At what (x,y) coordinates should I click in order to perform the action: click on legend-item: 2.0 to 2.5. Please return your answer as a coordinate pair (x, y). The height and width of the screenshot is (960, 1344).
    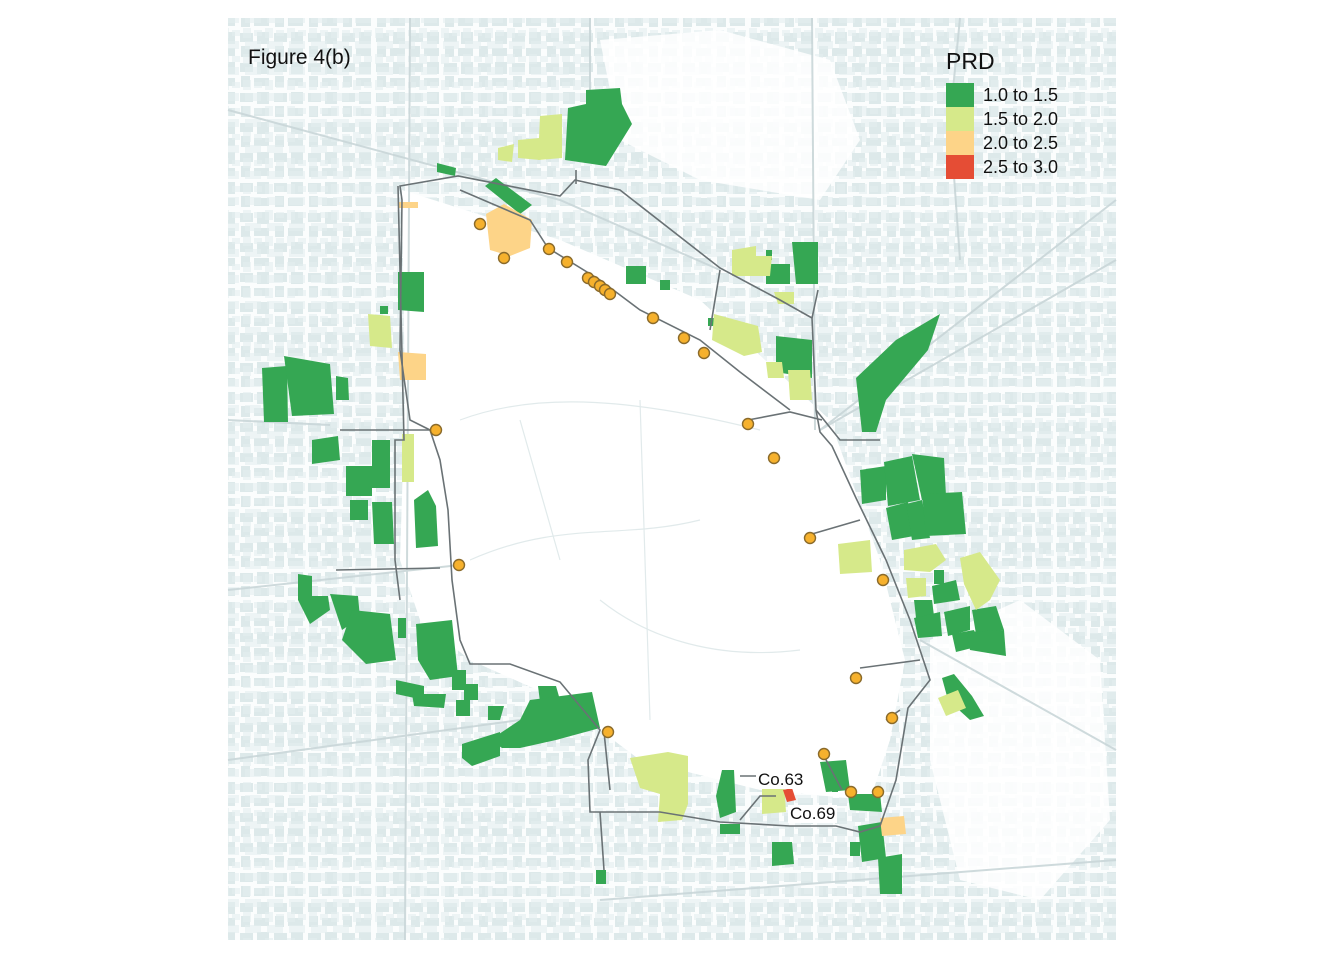
    Looking at the image, I should click on (1002, 143).